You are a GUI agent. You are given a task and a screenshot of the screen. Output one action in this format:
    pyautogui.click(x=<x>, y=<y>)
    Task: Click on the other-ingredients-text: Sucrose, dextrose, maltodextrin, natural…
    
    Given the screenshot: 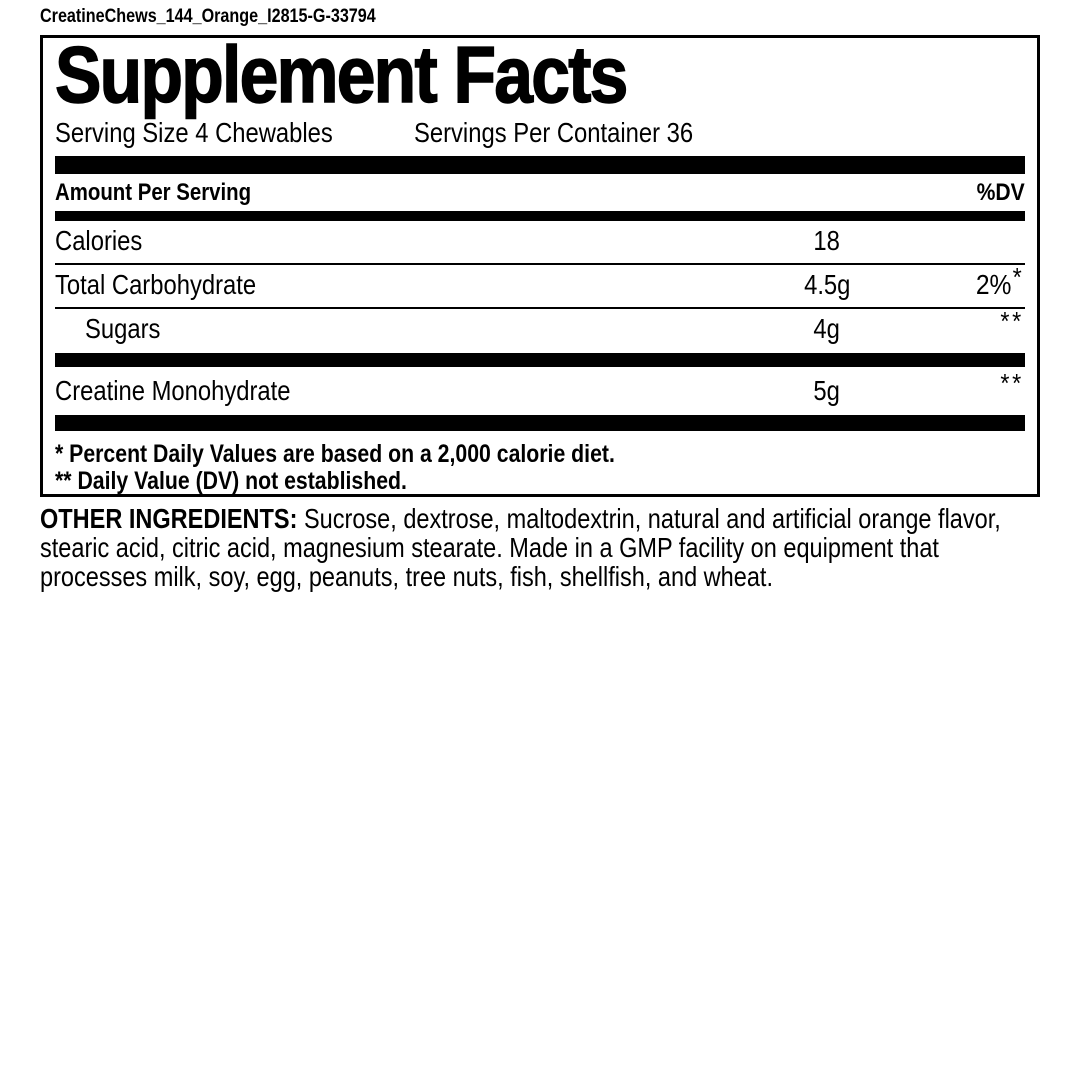 What is the action you would take?
    pyautogui.click(x=520, y=547)
    